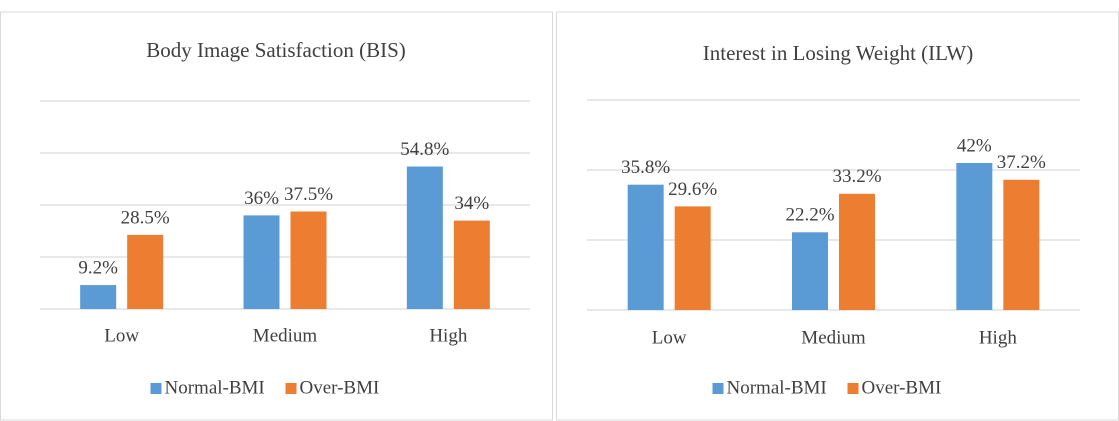 This screenshot has height=421, width=1119. Describe the element at coordinates (424, 149) in the screenshot. I see `data-label: 54.8%` at that location.